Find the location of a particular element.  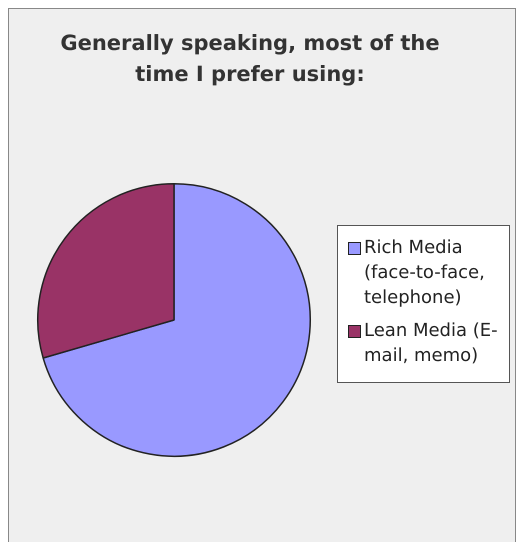

chart-title: Generally speaking, most of the time I prefer using: is located at coordinates (250, 59).